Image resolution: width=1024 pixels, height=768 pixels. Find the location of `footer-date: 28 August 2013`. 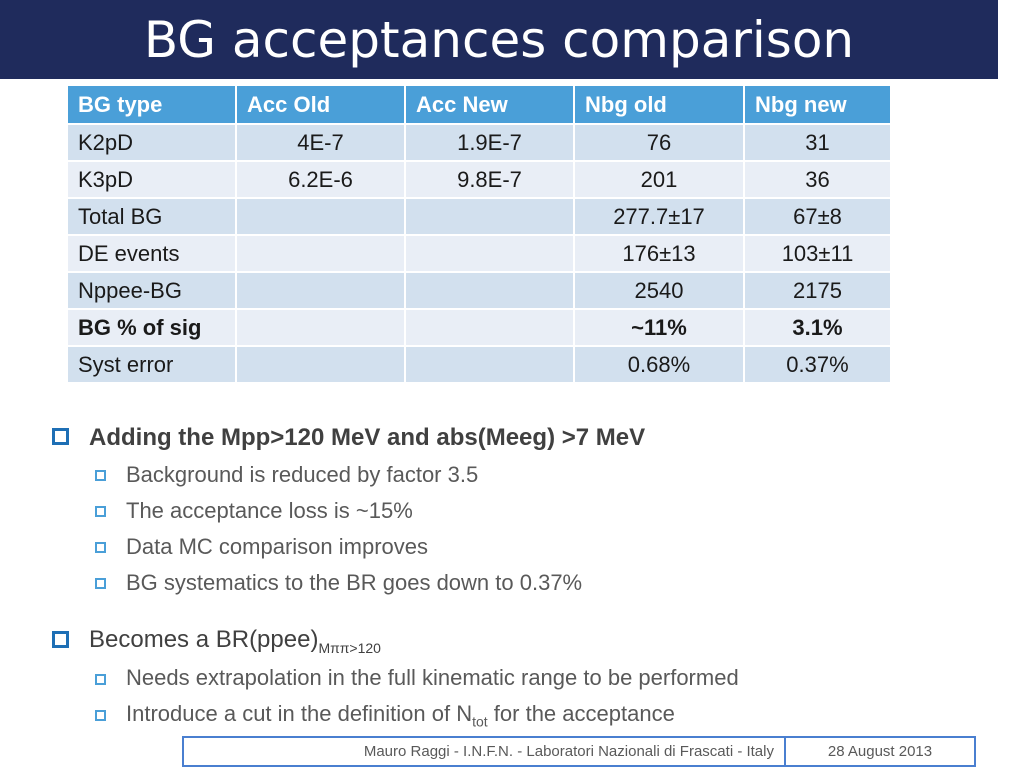

footer-date: 28 August 2013 is located at coordinates (880, 751).